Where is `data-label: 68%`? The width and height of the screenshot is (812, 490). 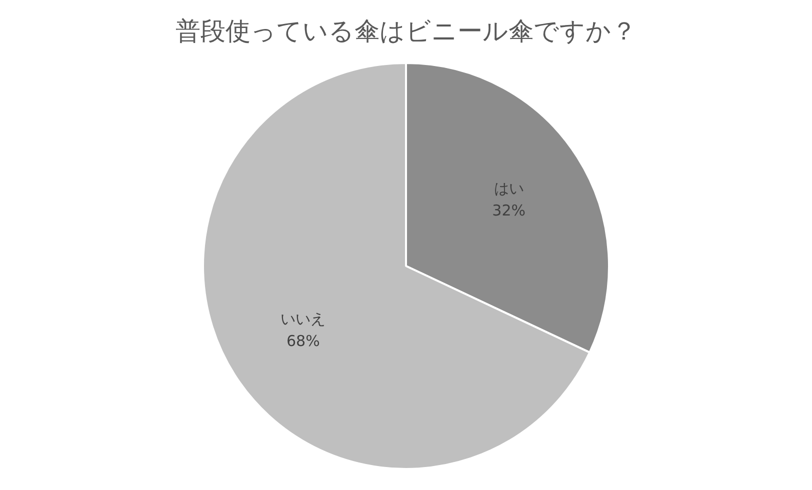
data-label: 68% is located at coordinates (303, 341).